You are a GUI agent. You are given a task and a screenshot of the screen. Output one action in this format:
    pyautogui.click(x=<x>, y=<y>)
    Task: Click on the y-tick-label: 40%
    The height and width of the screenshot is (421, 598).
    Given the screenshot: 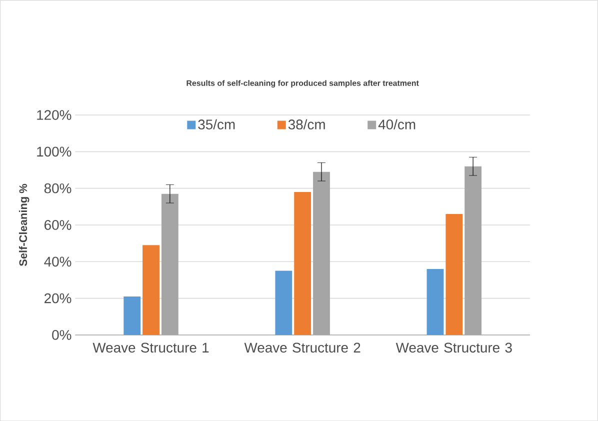 What is the action you would take?
    pyautogui.click(x=58, y=261)
    